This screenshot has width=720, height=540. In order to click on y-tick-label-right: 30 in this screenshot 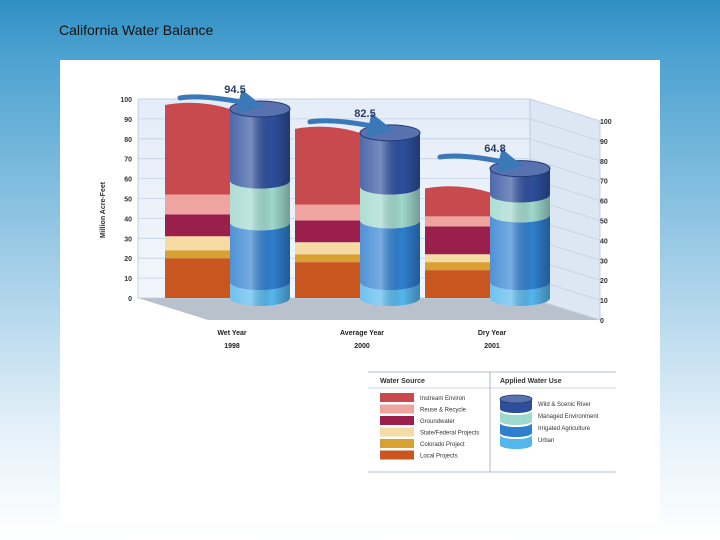, I will do `click(604, 261)`.